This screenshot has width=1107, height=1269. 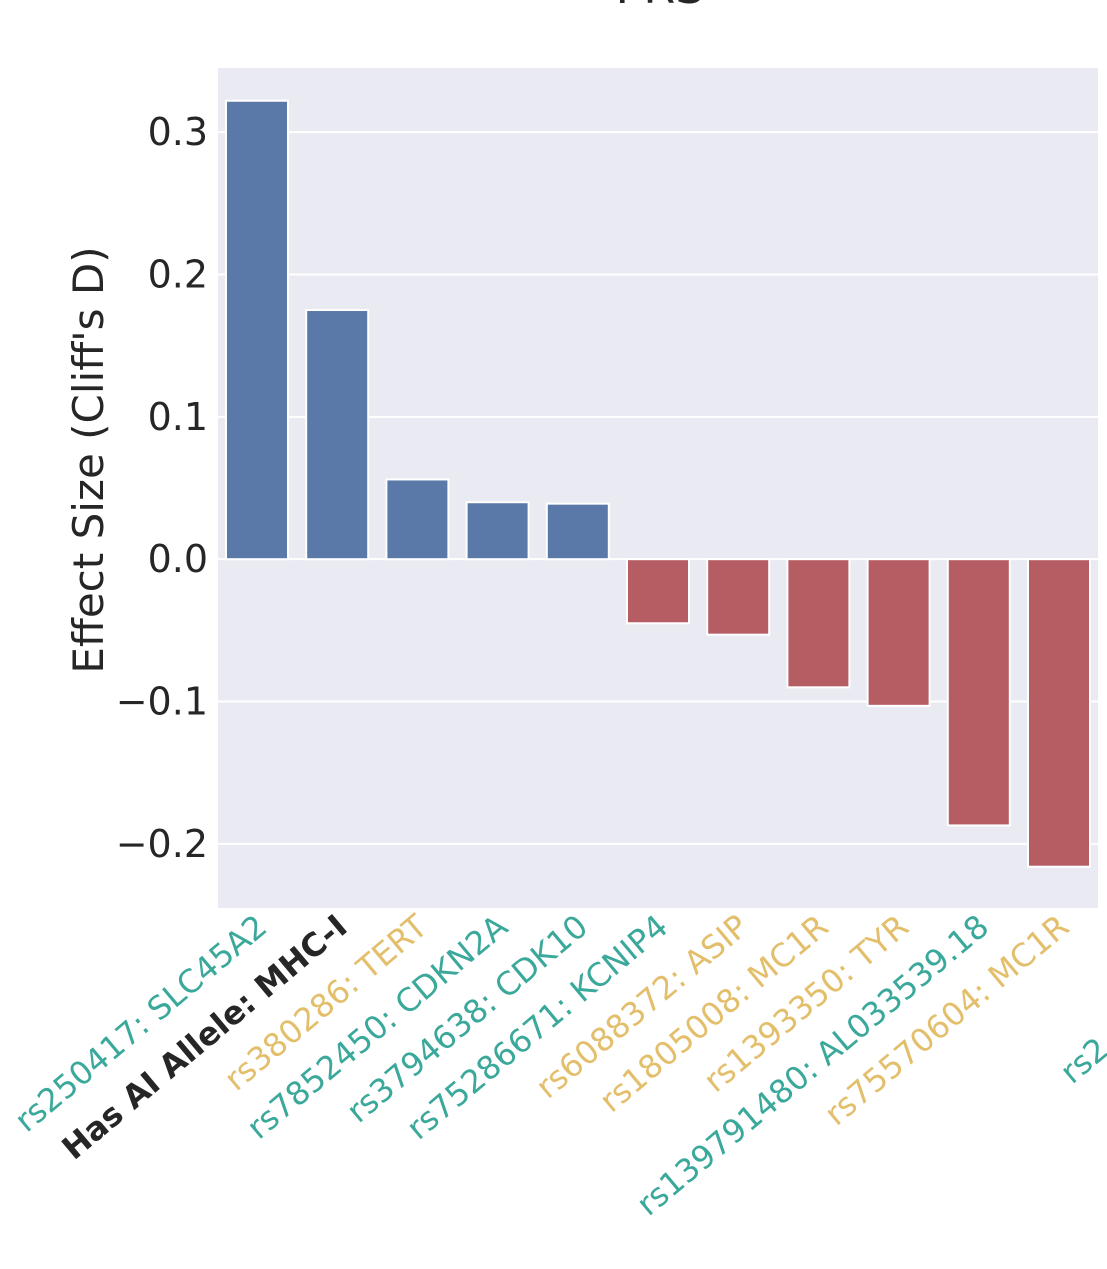 I want to click on chart-title: PRS, so click(x=660, y=7).